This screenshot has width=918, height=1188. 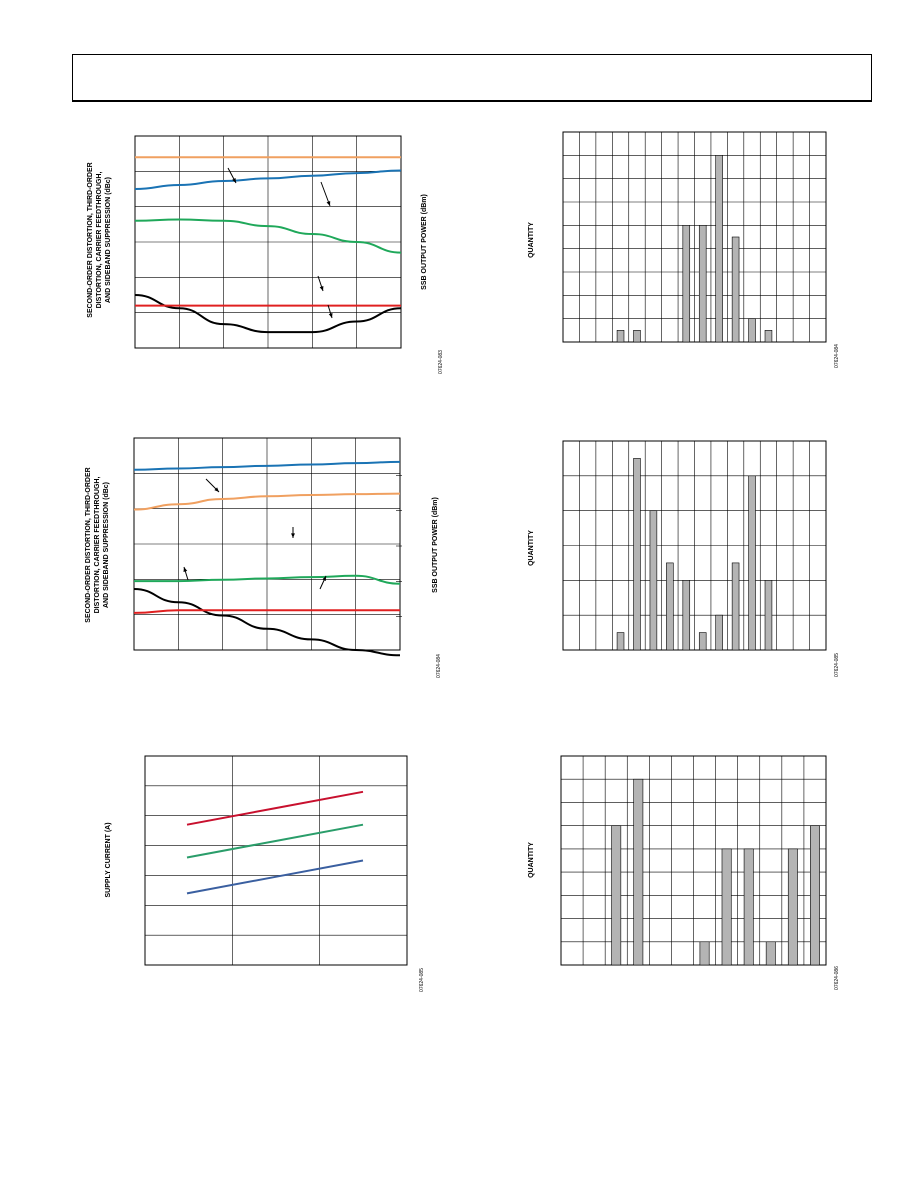 What do you see at coordinates (837, 978) in the screenshot?
I see `chart-6-figure-code: 07624-086` at bounding box center [837, 978].